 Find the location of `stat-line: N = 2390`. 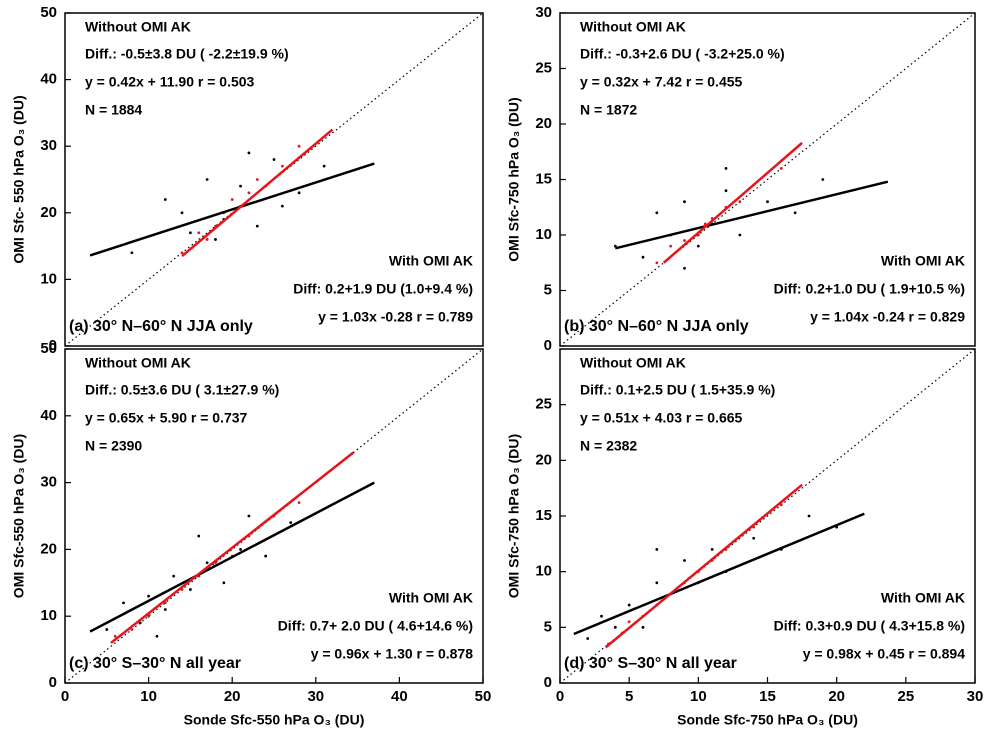

stat-line: N = 2390 is located at coordinates (113, 446).